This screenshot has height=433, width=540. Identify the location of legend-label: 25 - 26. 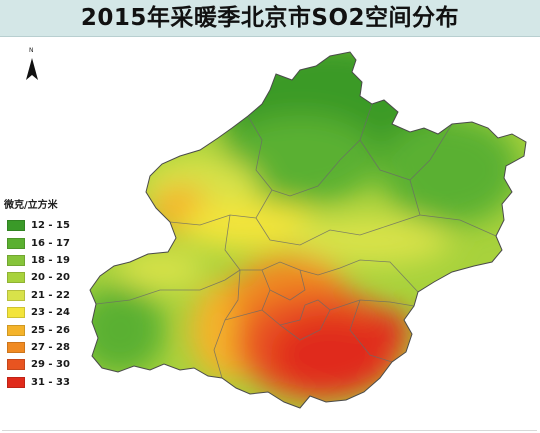
(50, 330).